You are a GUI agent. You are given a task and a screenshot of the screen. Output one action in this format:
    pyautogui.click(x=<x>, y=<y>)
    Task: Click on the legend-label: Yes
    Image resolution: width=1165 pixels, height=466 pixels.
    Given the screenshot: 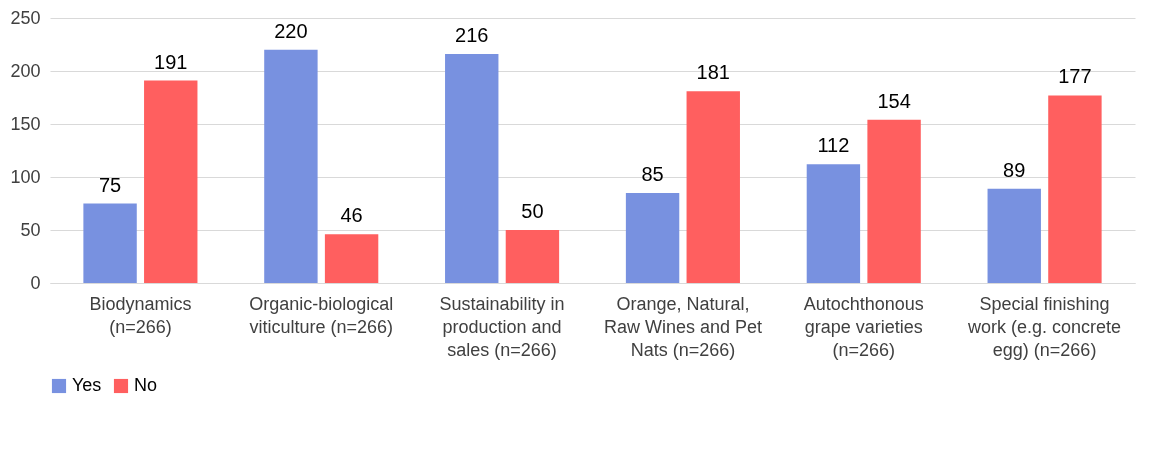 What is the action you would take?
    pyautogui.click(x=87, y=385)
    